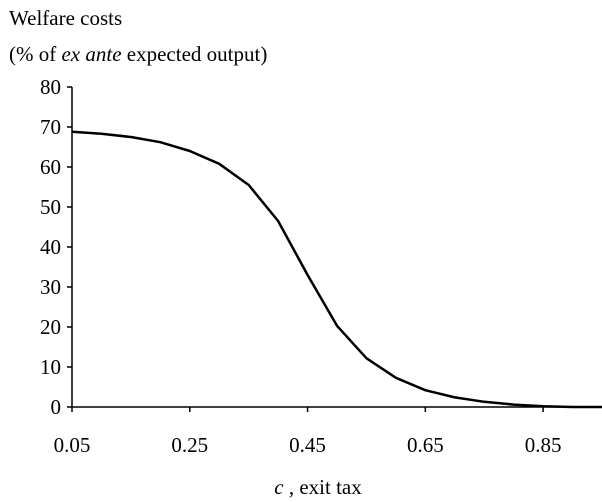  What do you see at coordinates (543, 445) in the screenshot?
I see `x-tick-label: 0.85` at bounding box center [543, 445].